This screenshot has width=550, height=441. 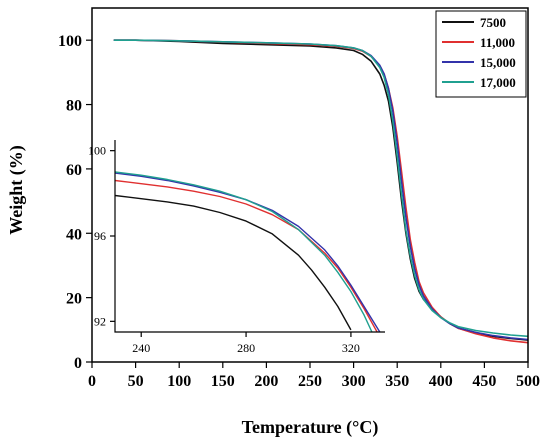 I want to click on inset-y-tick-label: 96, so click(x=100, y=236).